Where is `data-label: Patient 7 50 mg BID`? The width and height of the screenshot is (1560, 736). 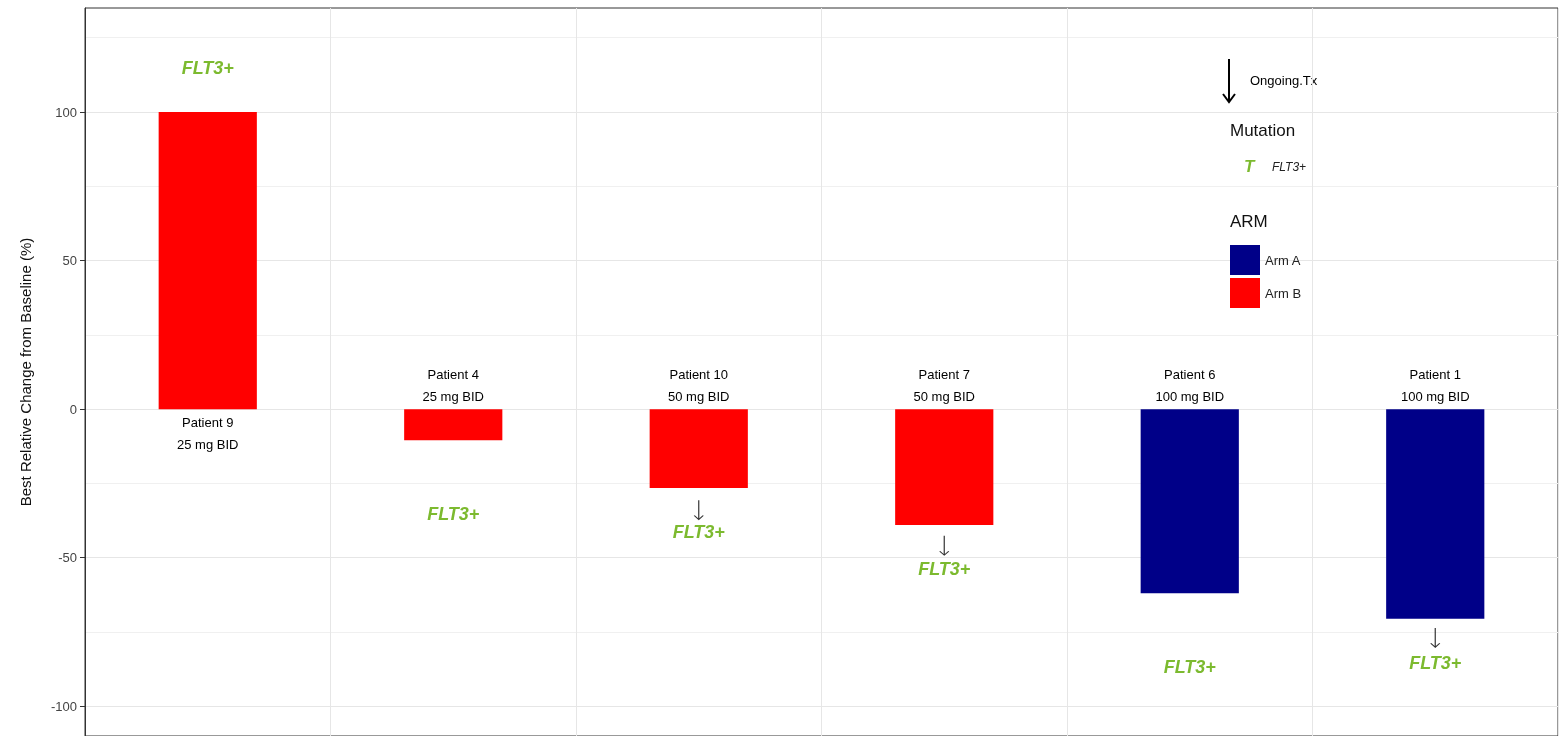 data-label: Patient 7 50 mg BID is located at coordinates (944, 385).